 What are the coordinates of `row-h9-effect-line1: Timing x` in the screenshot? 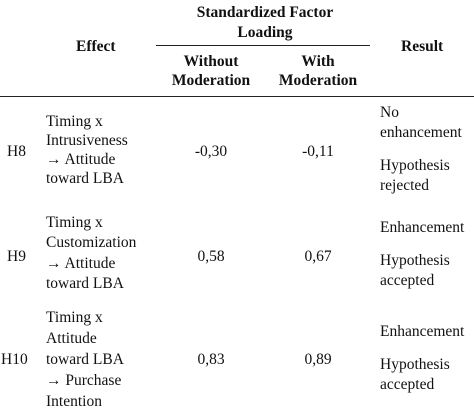 It's located at (74, 222).